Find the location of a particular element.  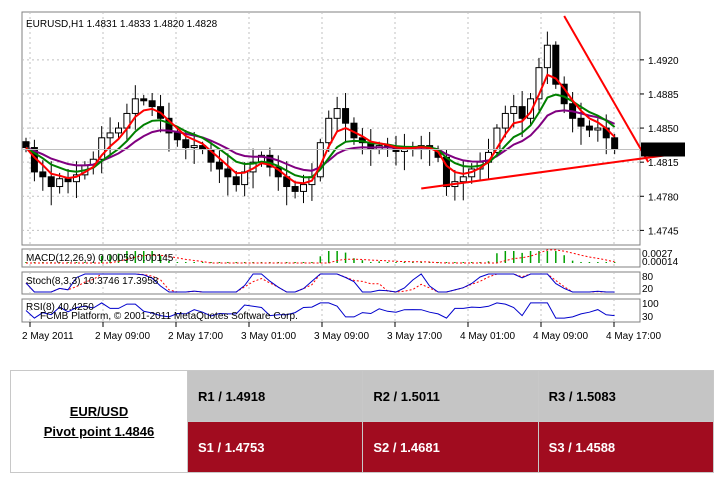

y-tick-label: 1.4780 is located at coordinates (663, 197).